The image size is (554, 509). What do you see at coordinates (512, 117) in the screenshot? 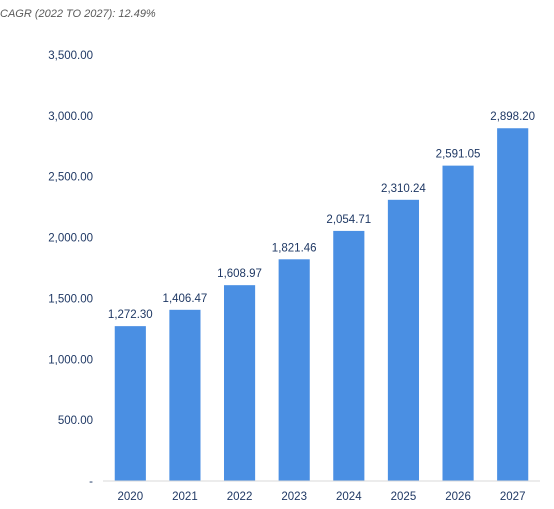
I see `data-label: 2,898.20` at bounding box center [512, 117].